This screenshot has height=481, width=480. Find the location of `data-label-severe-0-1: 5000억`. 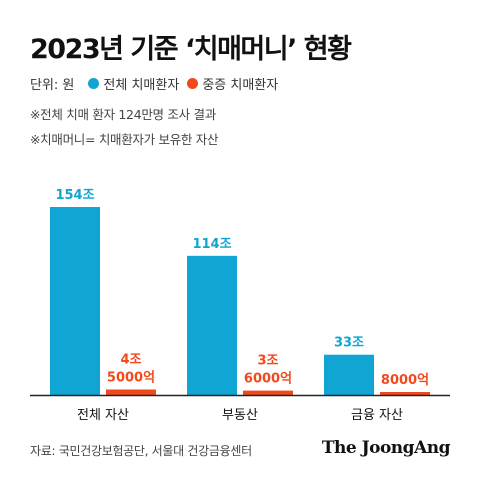

data-label-severe-0-1: 5000억 is located at coordinates (131, 378).